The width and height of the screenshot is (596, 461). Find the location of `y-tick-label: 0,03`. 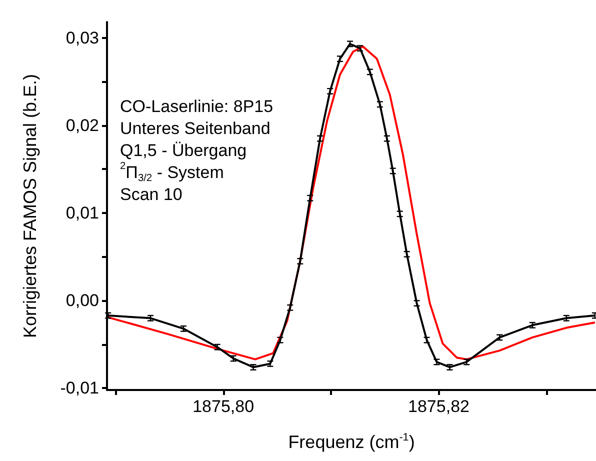

y-tick-label: 0,03 is located at coordinates (82, 38).